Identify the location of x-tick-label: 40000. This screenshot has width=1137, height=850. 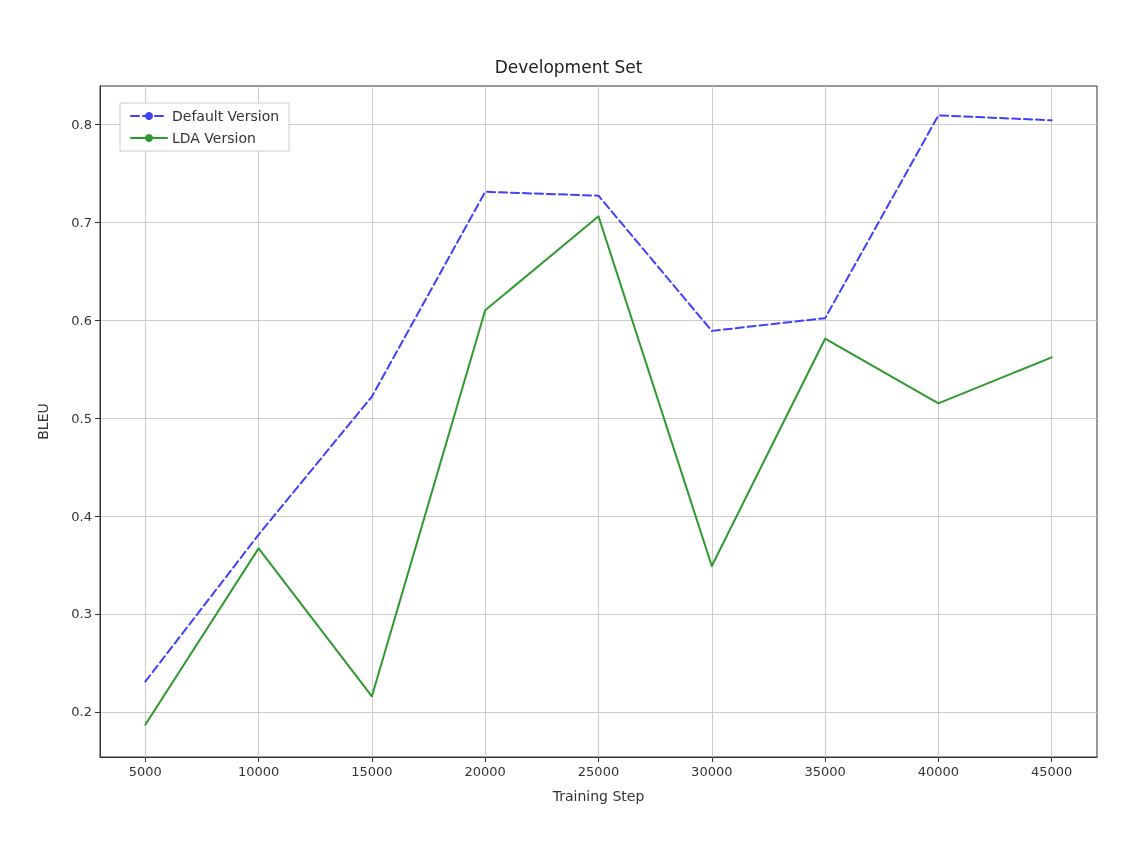
(938, 771).